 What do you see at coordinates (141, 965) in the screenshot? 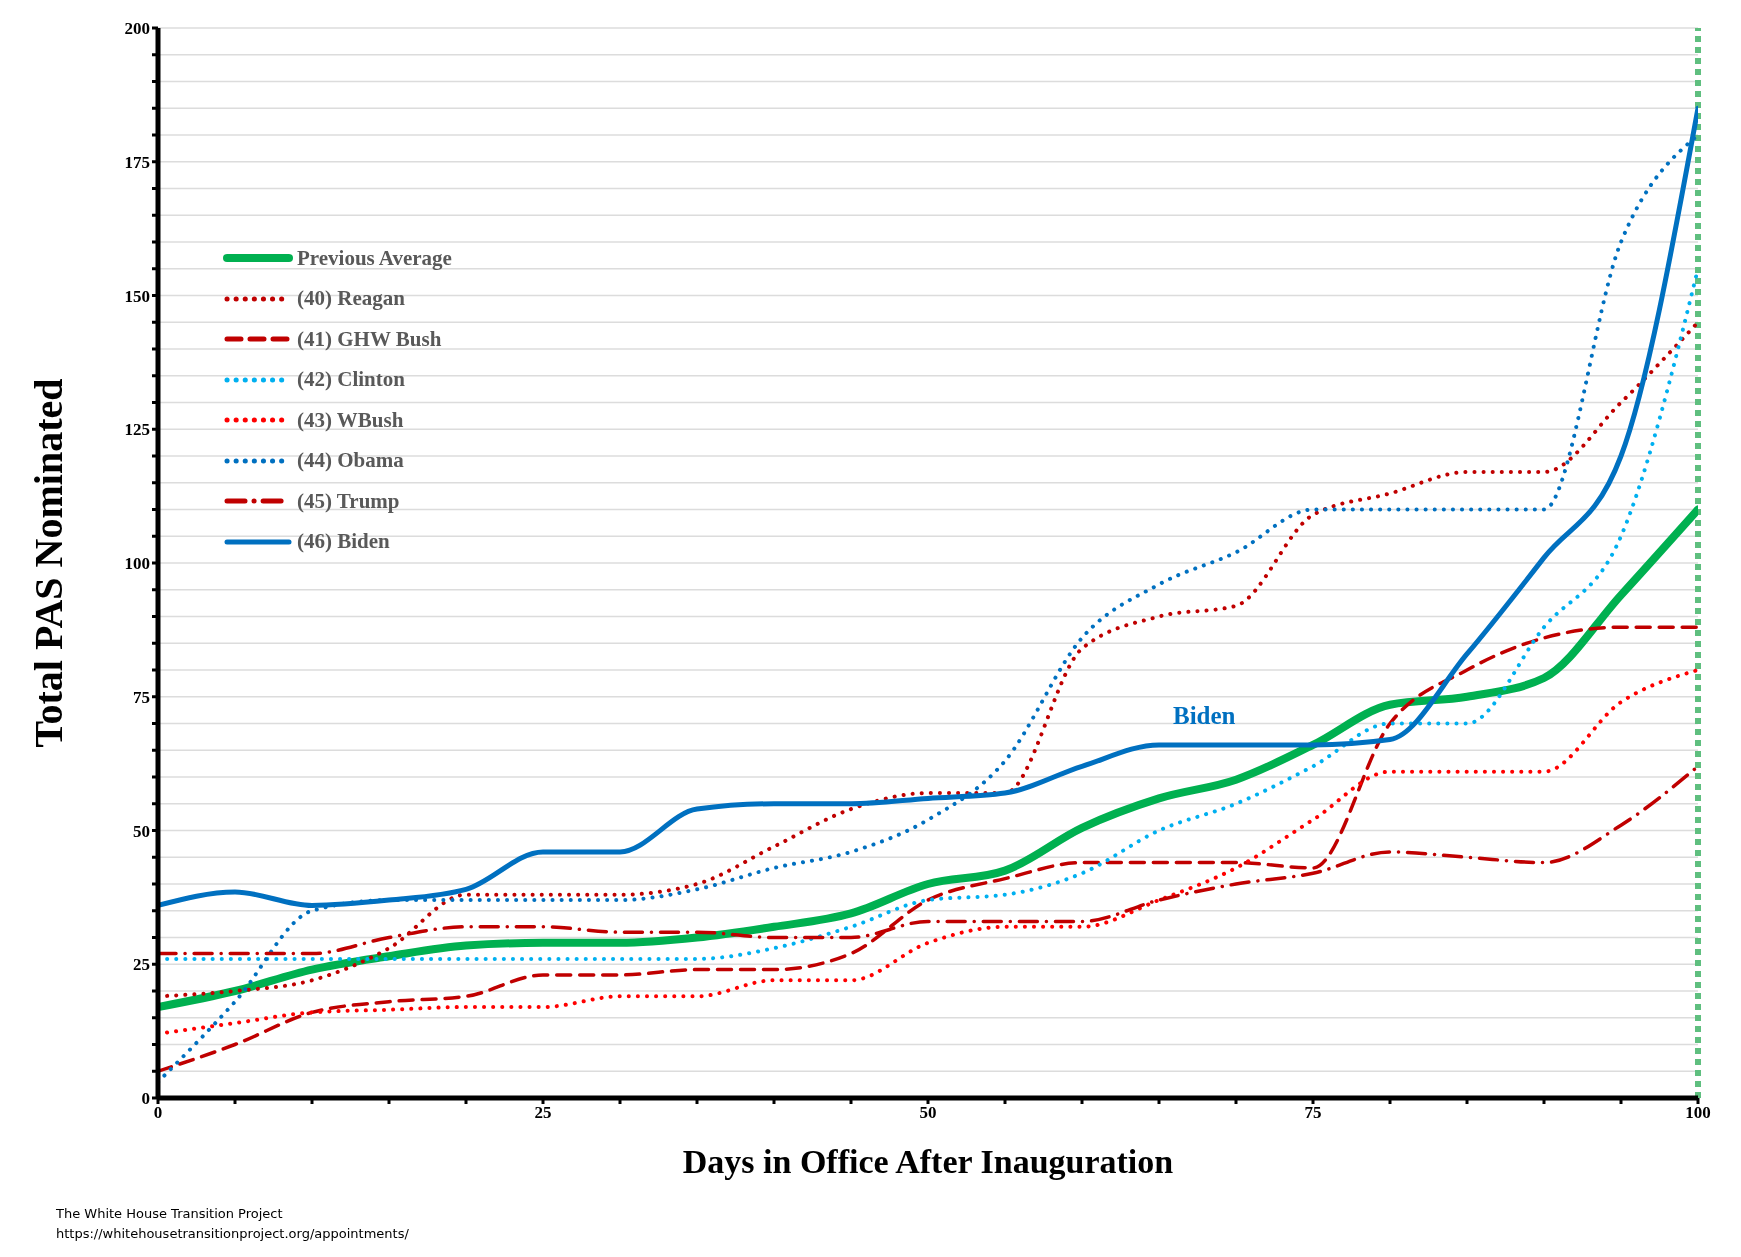
I see `y-tick-label: 25` at bounding box center [141, 965].